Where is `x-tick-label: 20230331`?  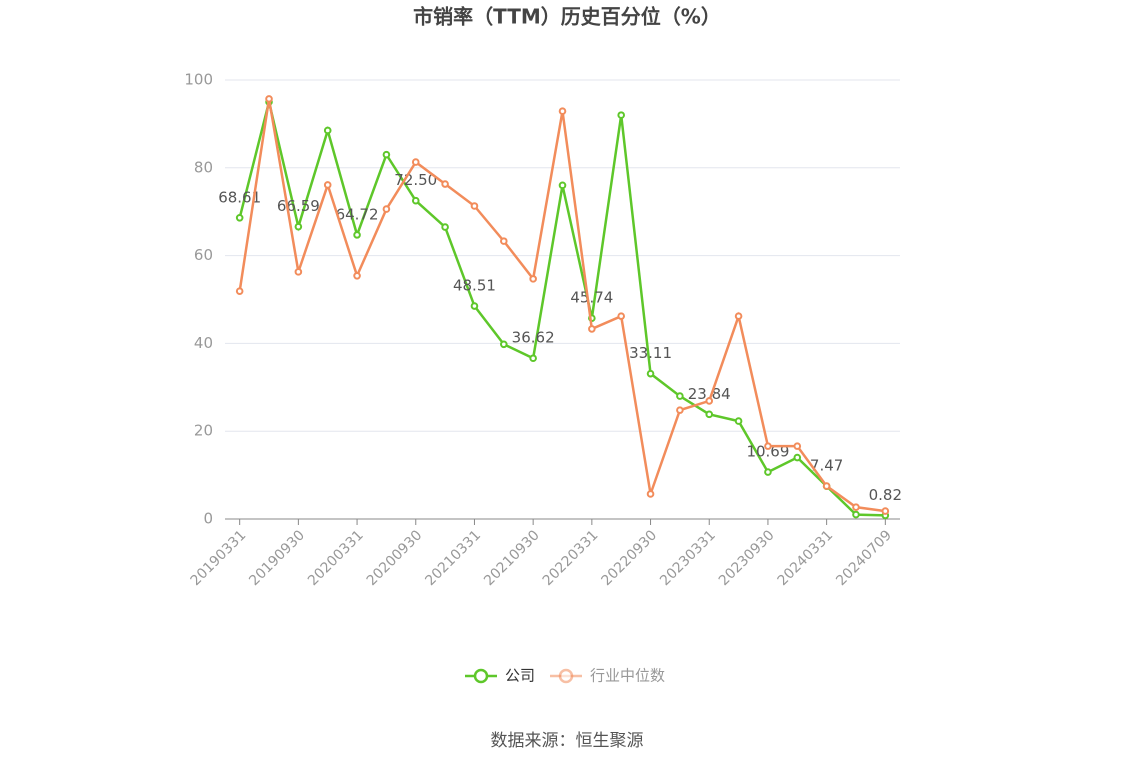 x-tick-label: 20230331 is located at coordinates (688, 558).